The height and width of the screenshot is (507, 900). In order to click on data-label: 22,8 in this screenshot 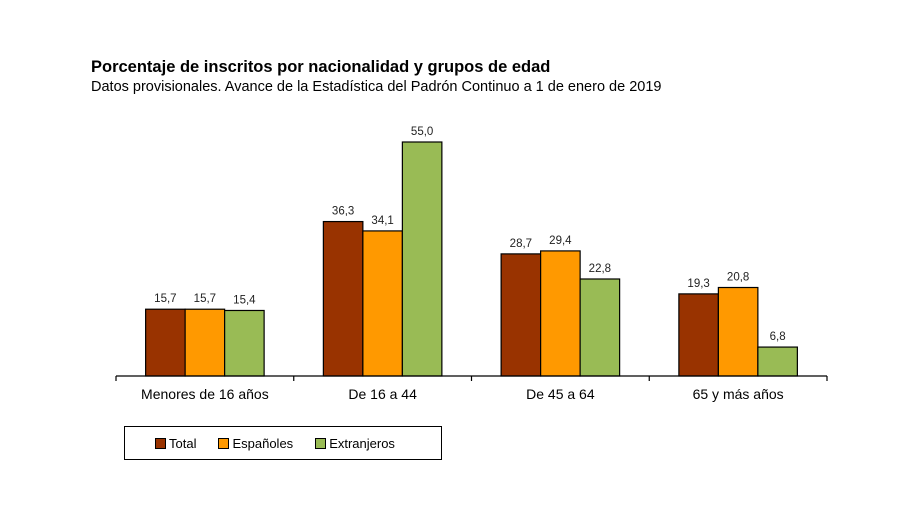, I will do `click(600, 269)`.